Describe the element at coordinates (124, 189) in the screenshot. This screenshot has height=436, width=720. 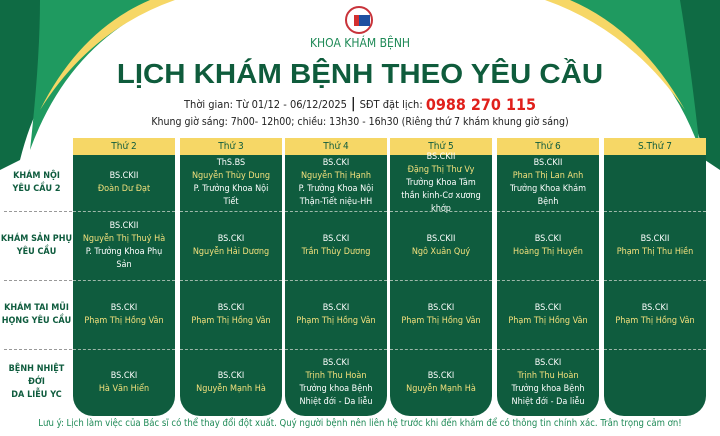
I see `doctor-name: Đoàn Dư Đạt` at that location.